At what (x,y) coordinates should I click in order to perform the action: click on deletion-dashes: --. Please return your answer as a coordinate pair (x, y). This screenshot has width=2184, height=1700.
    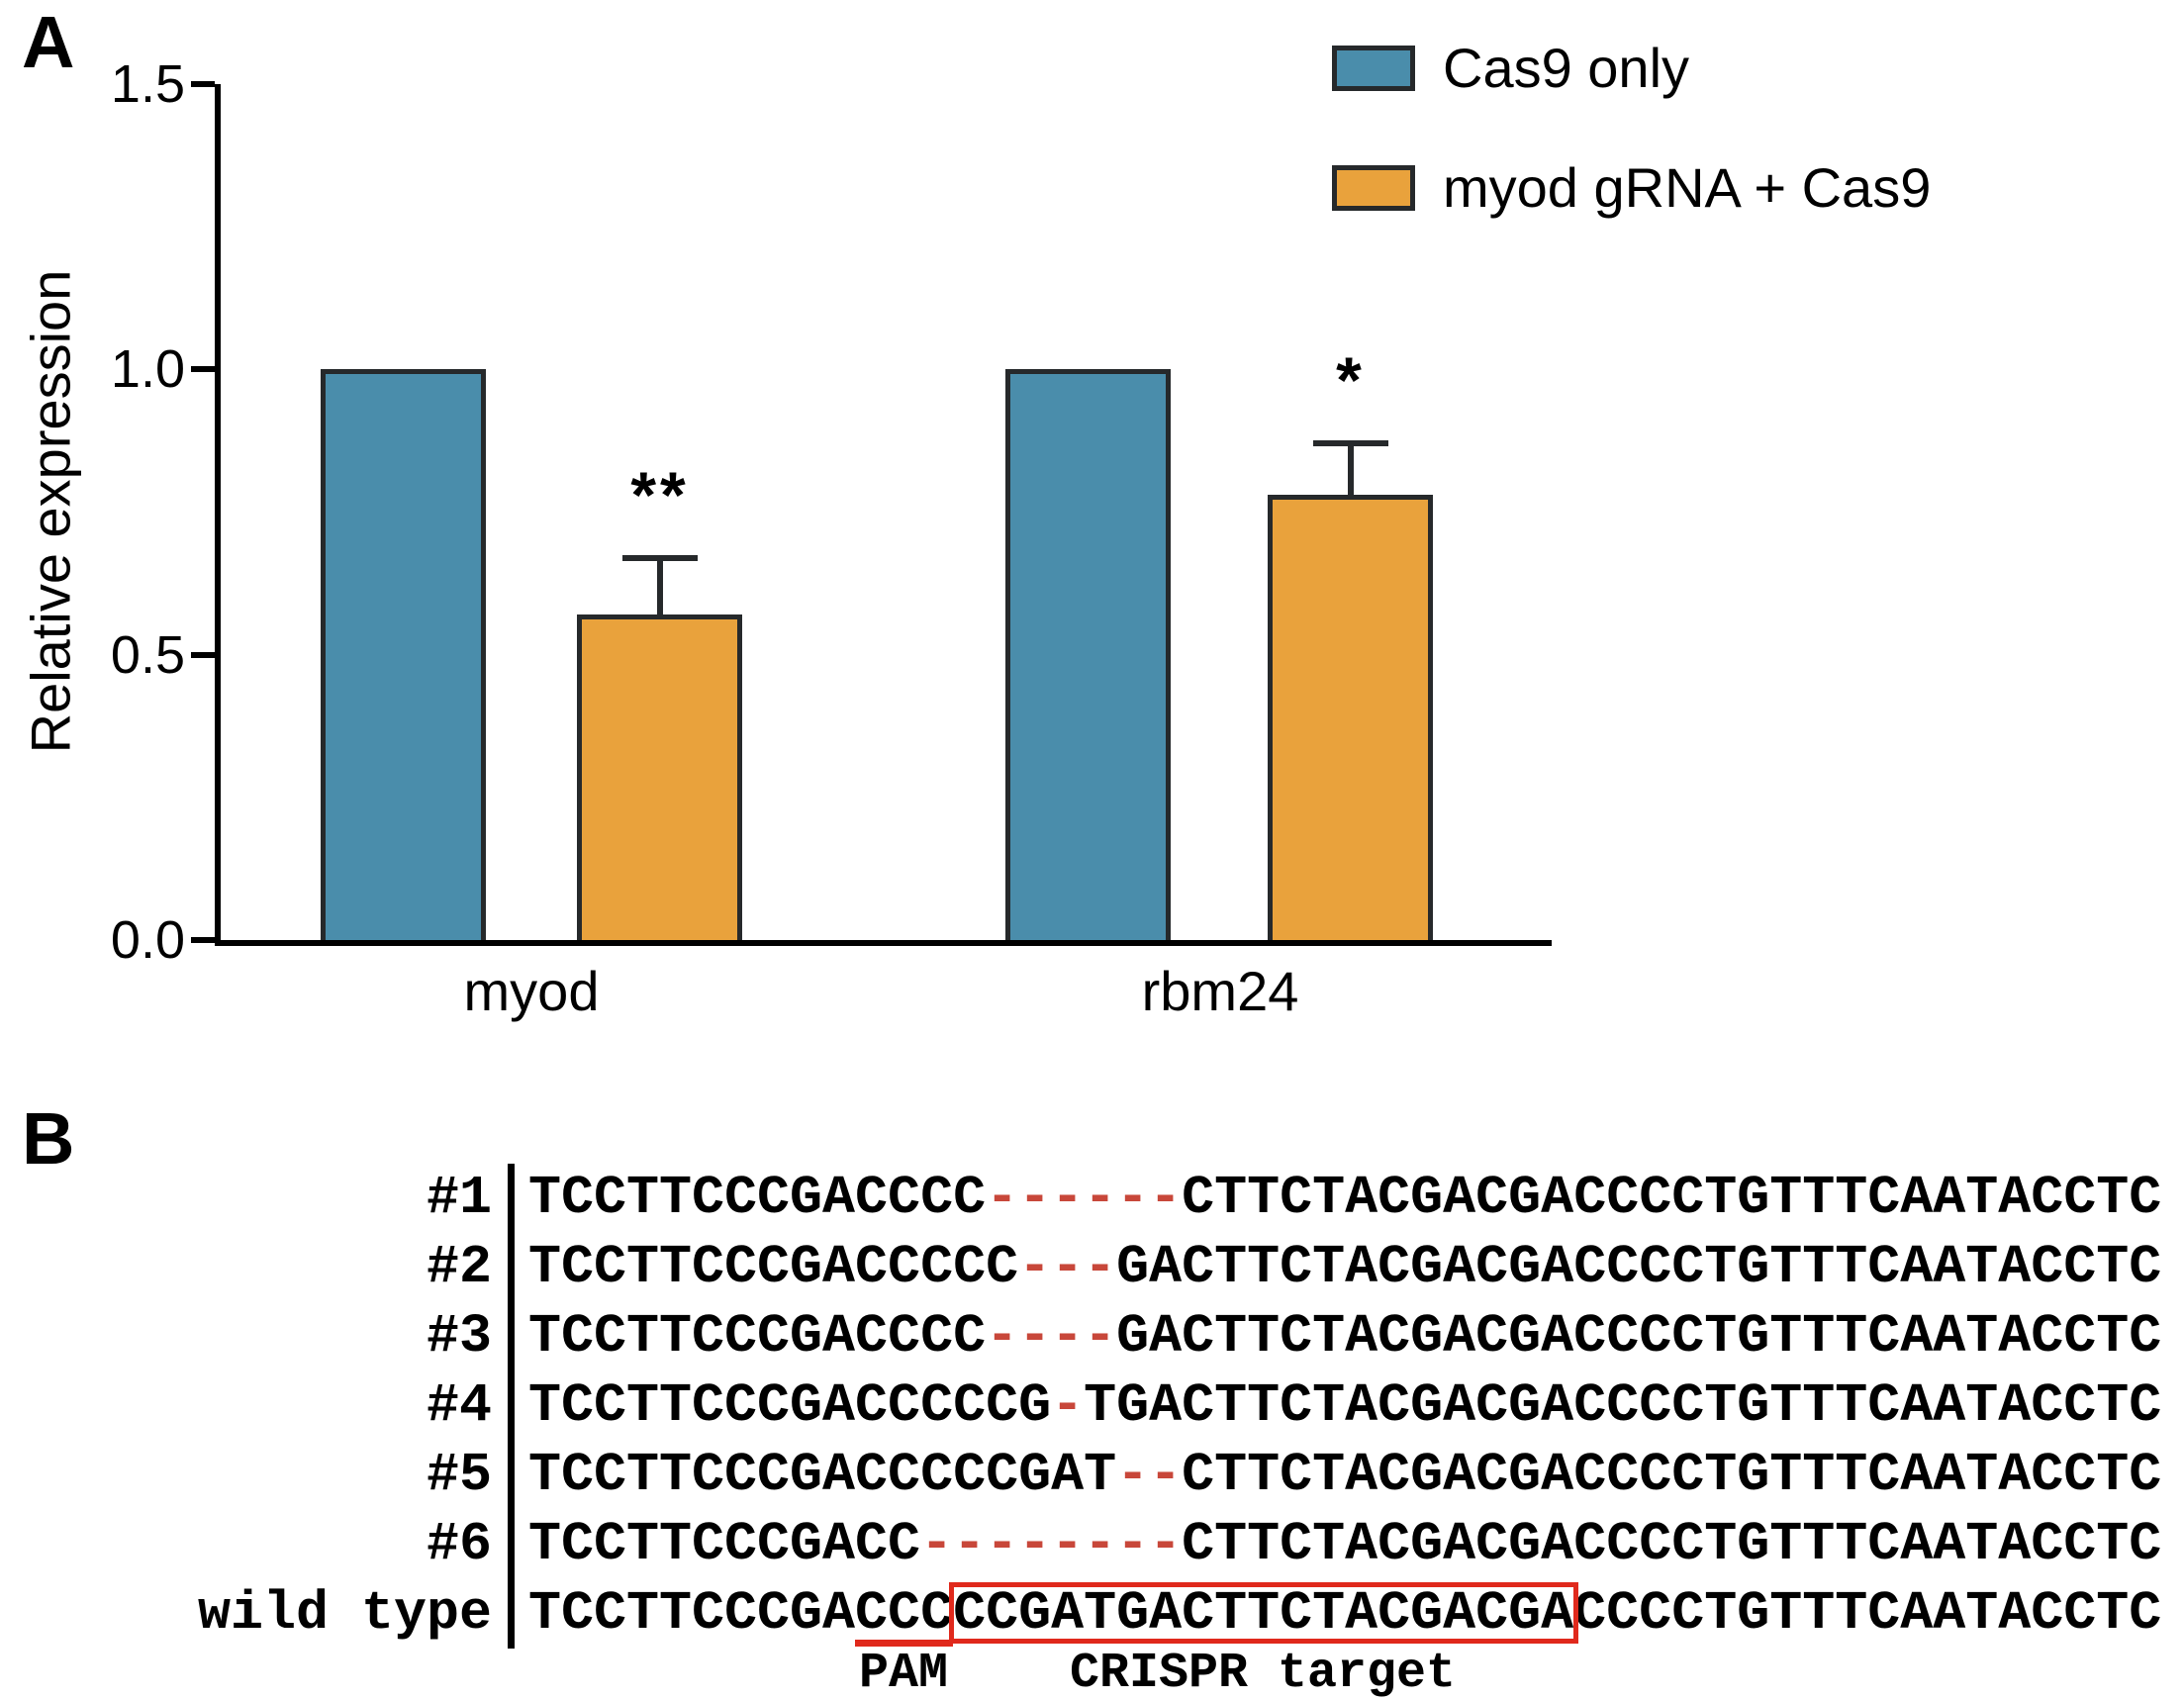
    Looking at the image, I should click on (1149, 1475).